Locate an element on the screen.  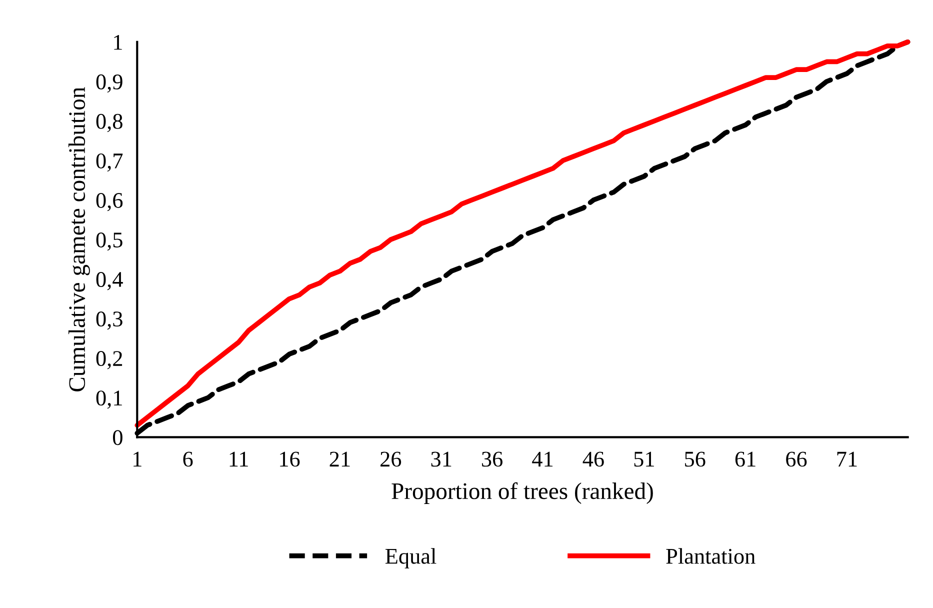
y-tick-label: 0,1 is located at coordinates (109, 399).